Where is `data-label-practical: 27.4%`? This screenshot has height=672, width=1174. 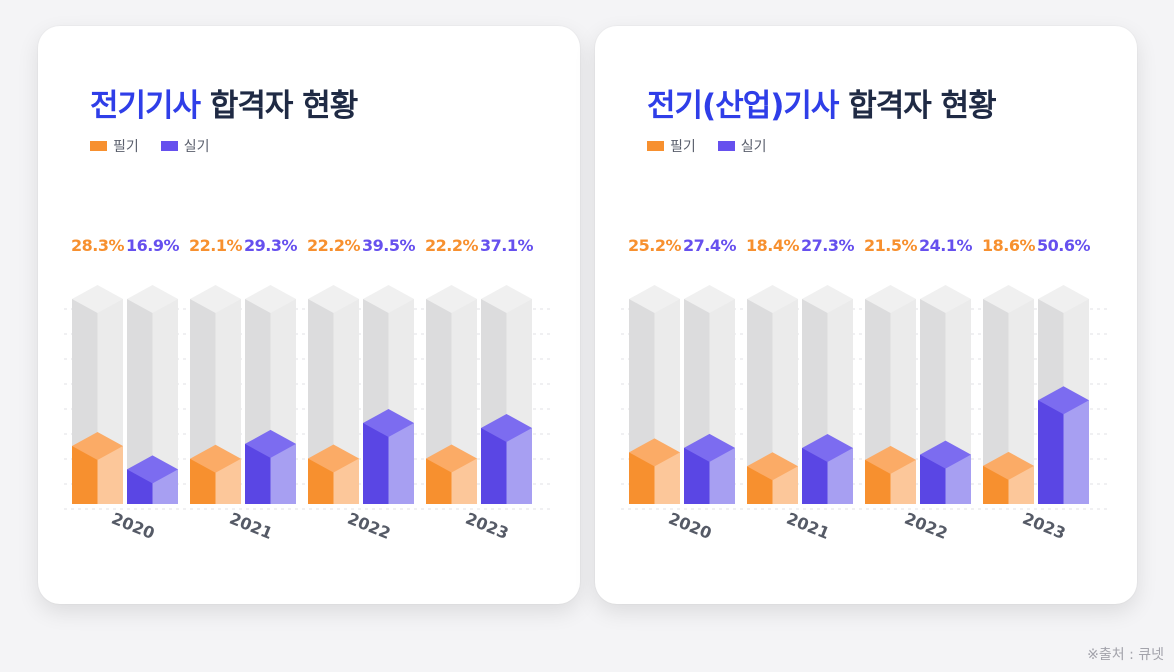 data-label-practical: 27.4% is located at coordinates (709, 245).